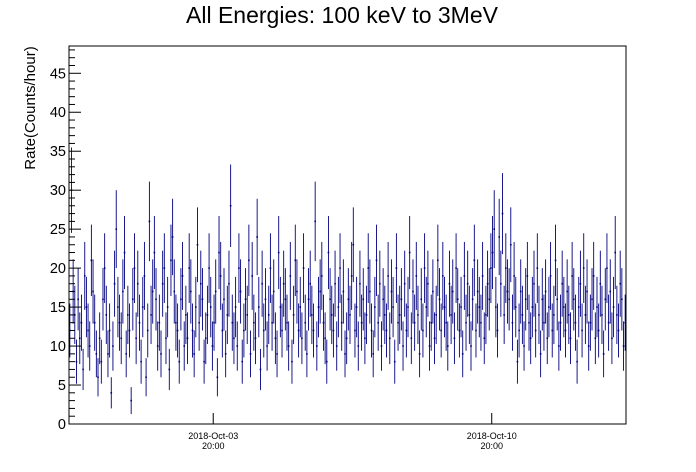 This screenshot has height=472, width=696. Describe the element at coordinates (58, 347) in the screenshot. I see `y-tick-label: 10` at that location.